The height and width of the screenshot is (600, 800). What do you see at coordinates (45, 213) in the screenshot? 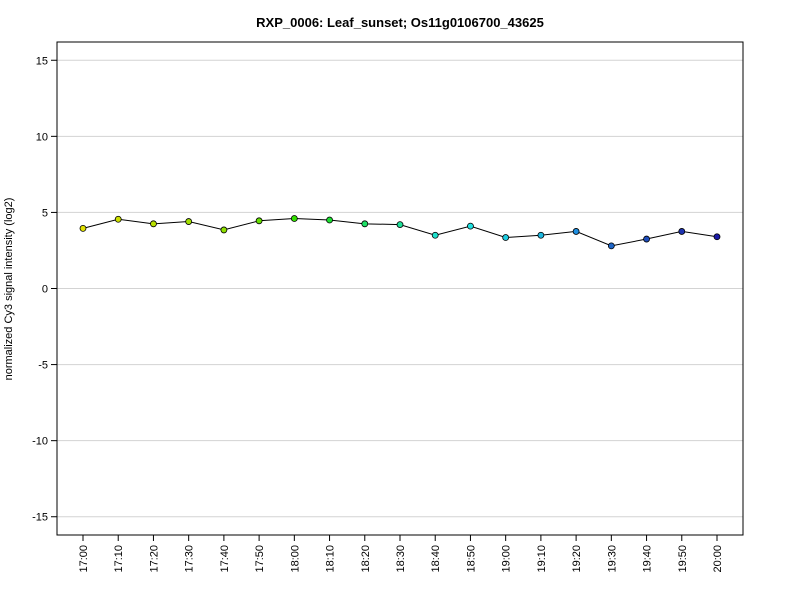
I see `y-tick-label: 5` at bounding box center [45, 213].